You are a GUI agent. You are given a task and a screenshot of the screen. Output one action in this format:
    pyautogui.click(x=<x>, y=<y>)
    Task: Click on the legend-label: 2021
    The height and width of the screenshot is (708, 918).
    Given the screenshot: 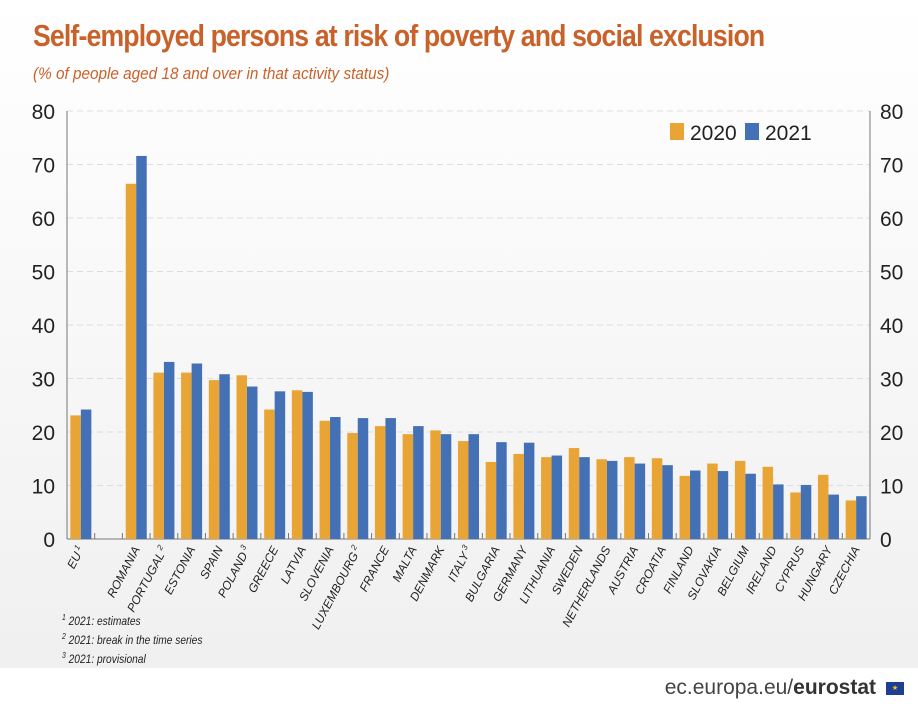 What is the action you would take?
    pyautogui.click(x=788, y=133)
    